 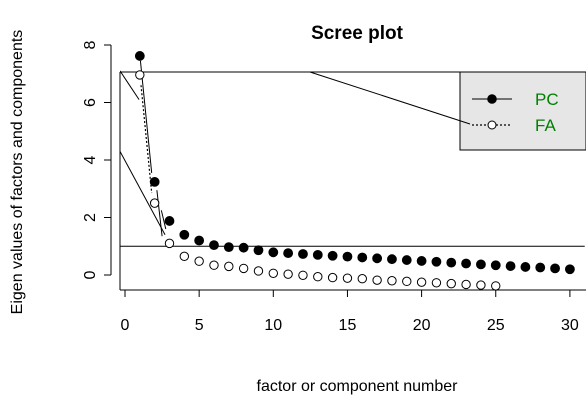 I want to click on slope-line-mid, so click(x=146, y=116).